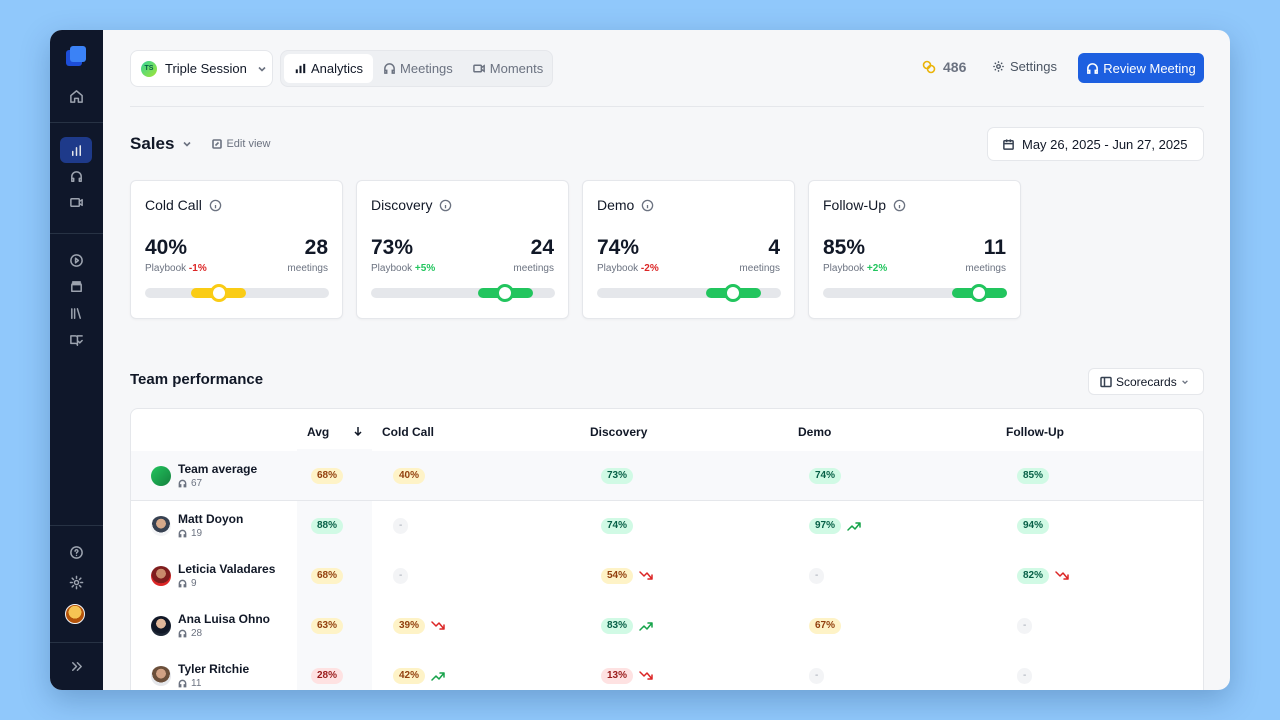 The image size is (1280, 720). What do you see at coordinates (76, 360) in the screenshot?
I see `sidebar` at bounding box center [76, 360].